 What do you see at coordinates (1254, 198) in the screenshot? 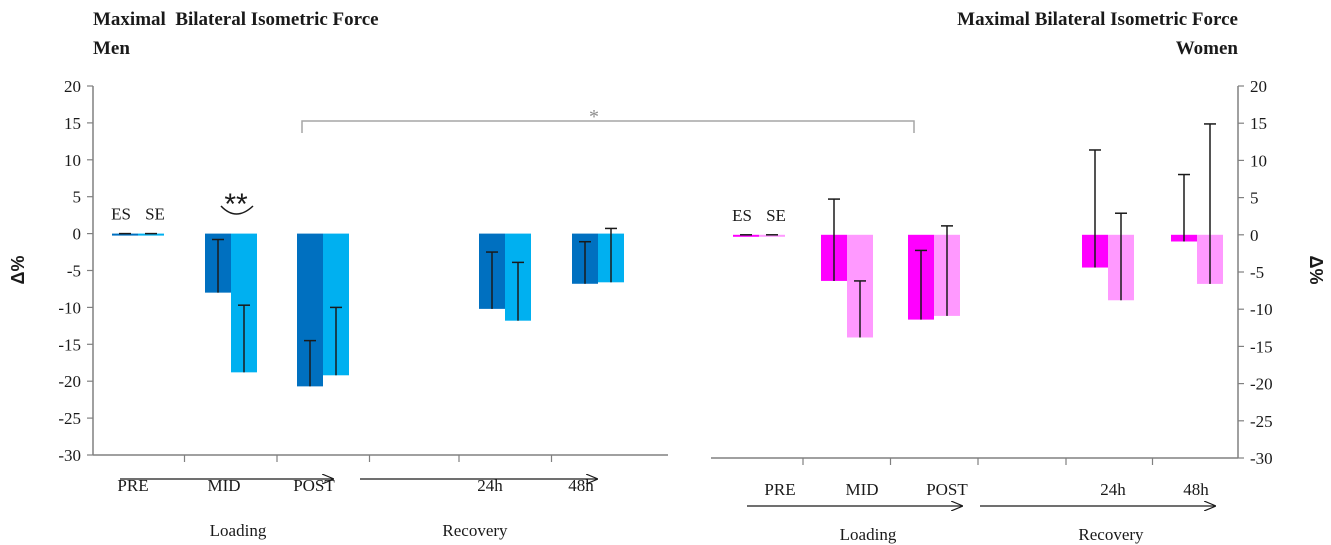
I see `women-y-tick-label: 5` at bounding box center [1254, 198].